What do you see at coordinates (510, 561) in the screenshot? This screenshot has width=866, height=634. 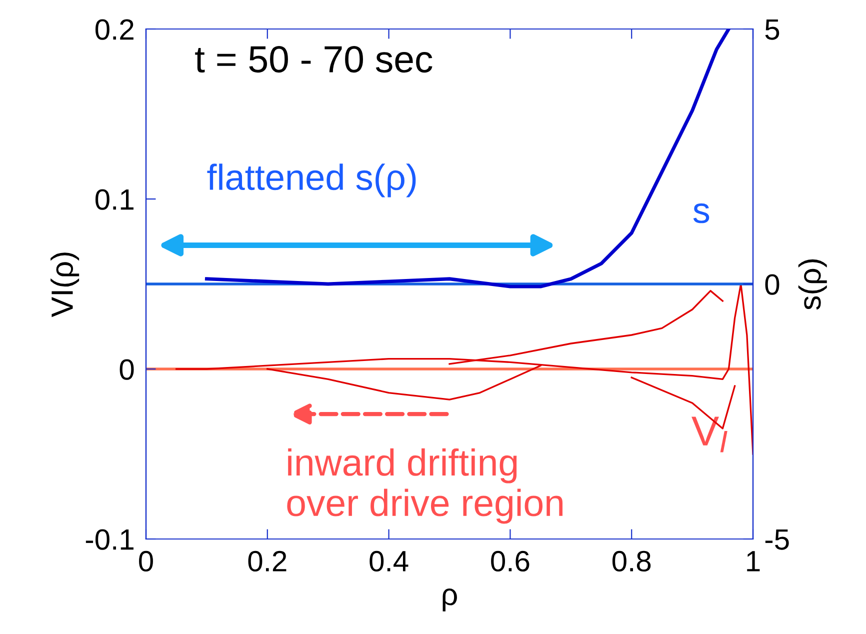 I see `x-tick-label: 0.6` at bounding box center [510, 561].